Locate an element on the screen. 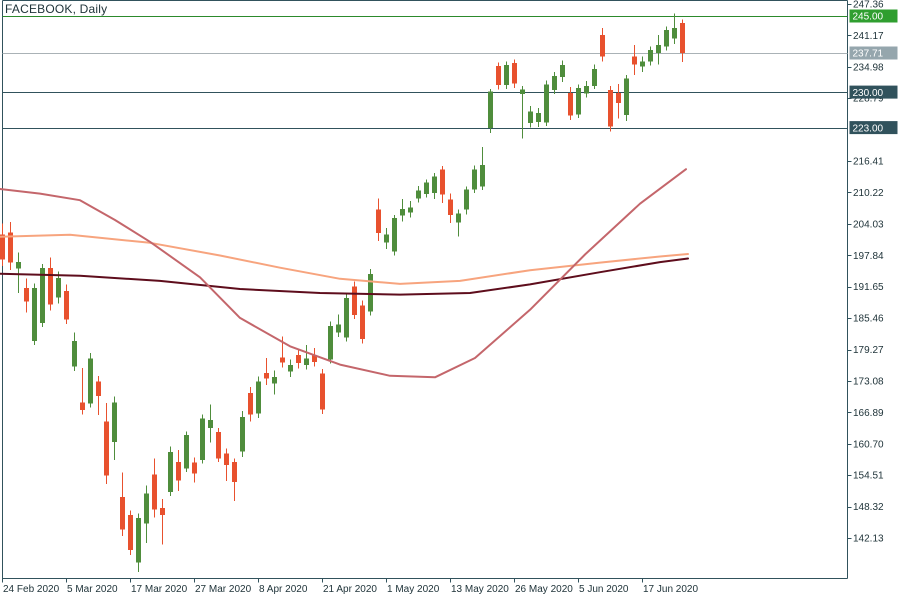 This screenshot has height=600, width=900. svg-text: 245.00 is located at coordinates (868, 17).